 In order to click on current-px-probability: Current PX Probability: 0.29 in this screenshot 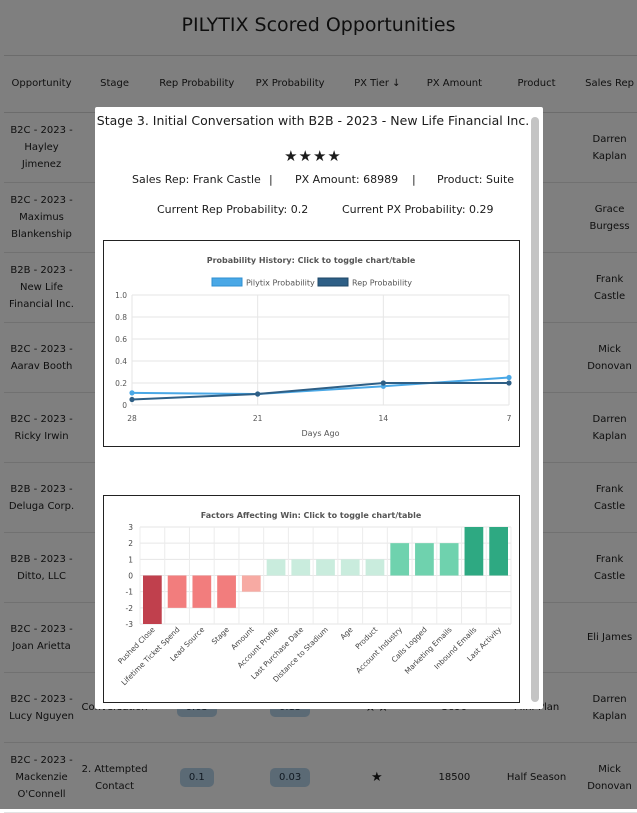, I will do `click(418, 209)`.